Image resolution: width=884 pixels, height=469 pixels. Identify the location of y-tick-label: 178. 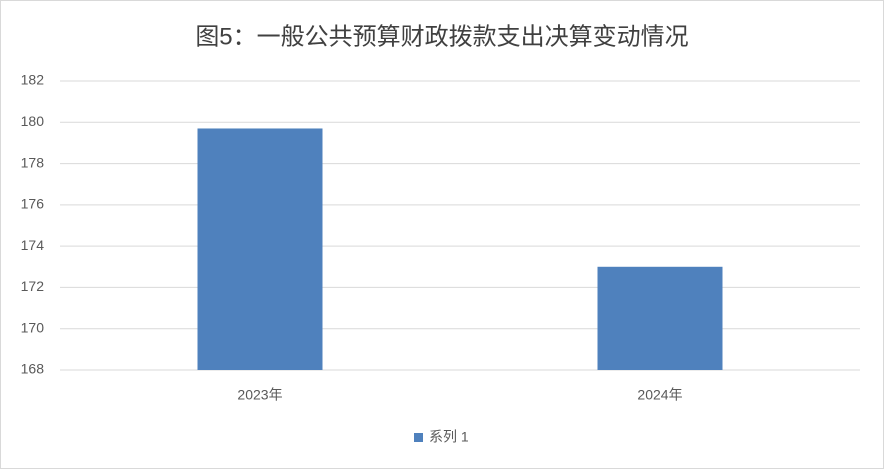
(33, 162).